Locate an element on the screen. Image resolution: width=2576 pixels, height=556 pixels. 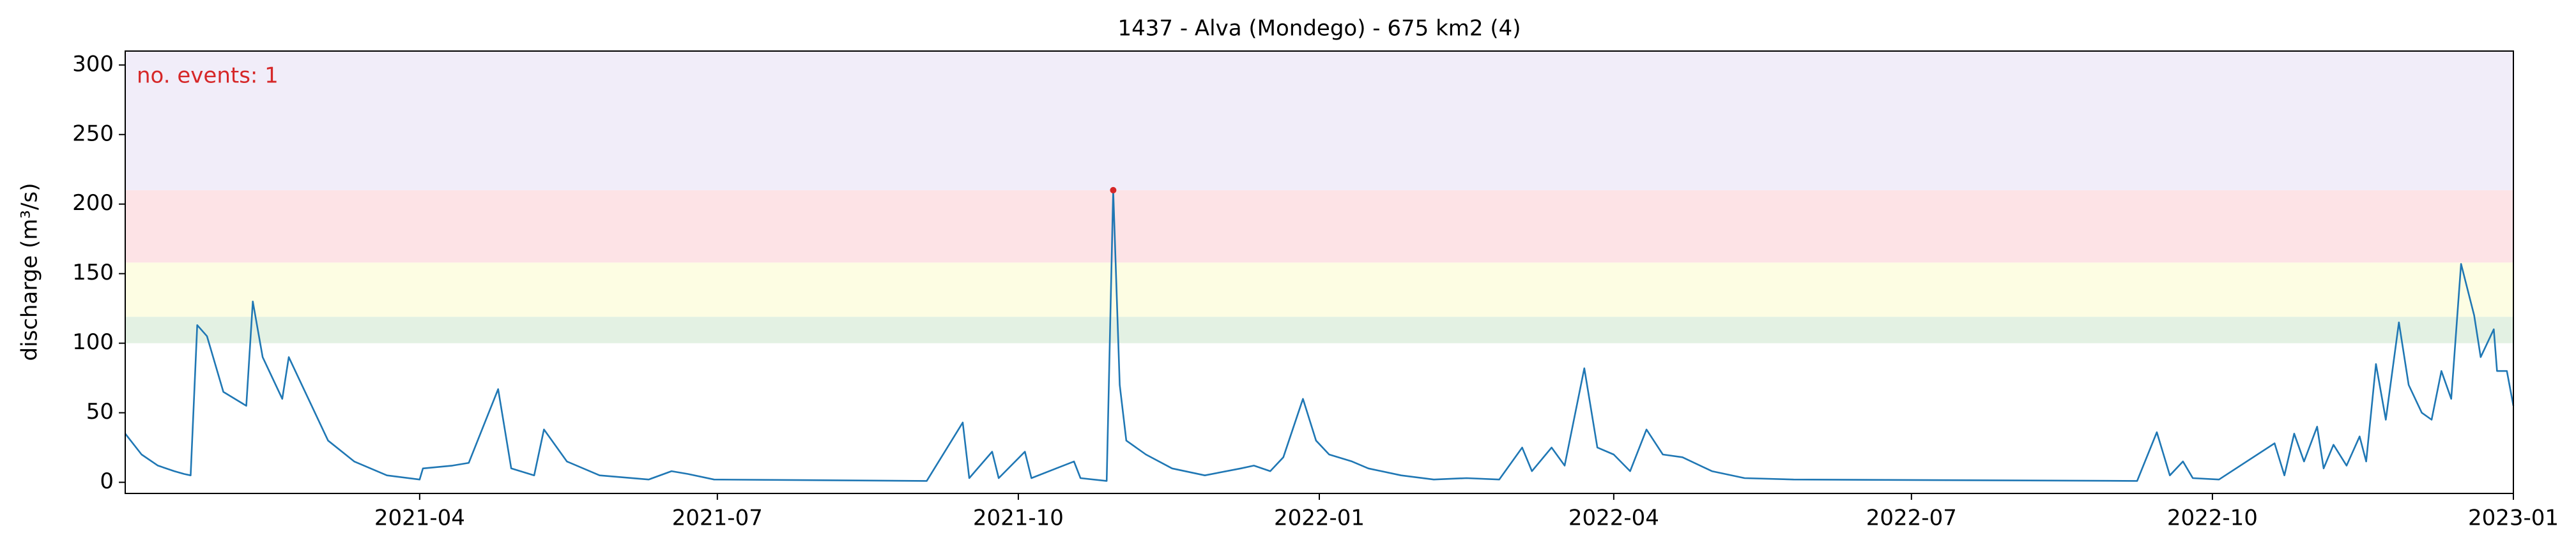
event-marker is located at coordinates (1113, 190).